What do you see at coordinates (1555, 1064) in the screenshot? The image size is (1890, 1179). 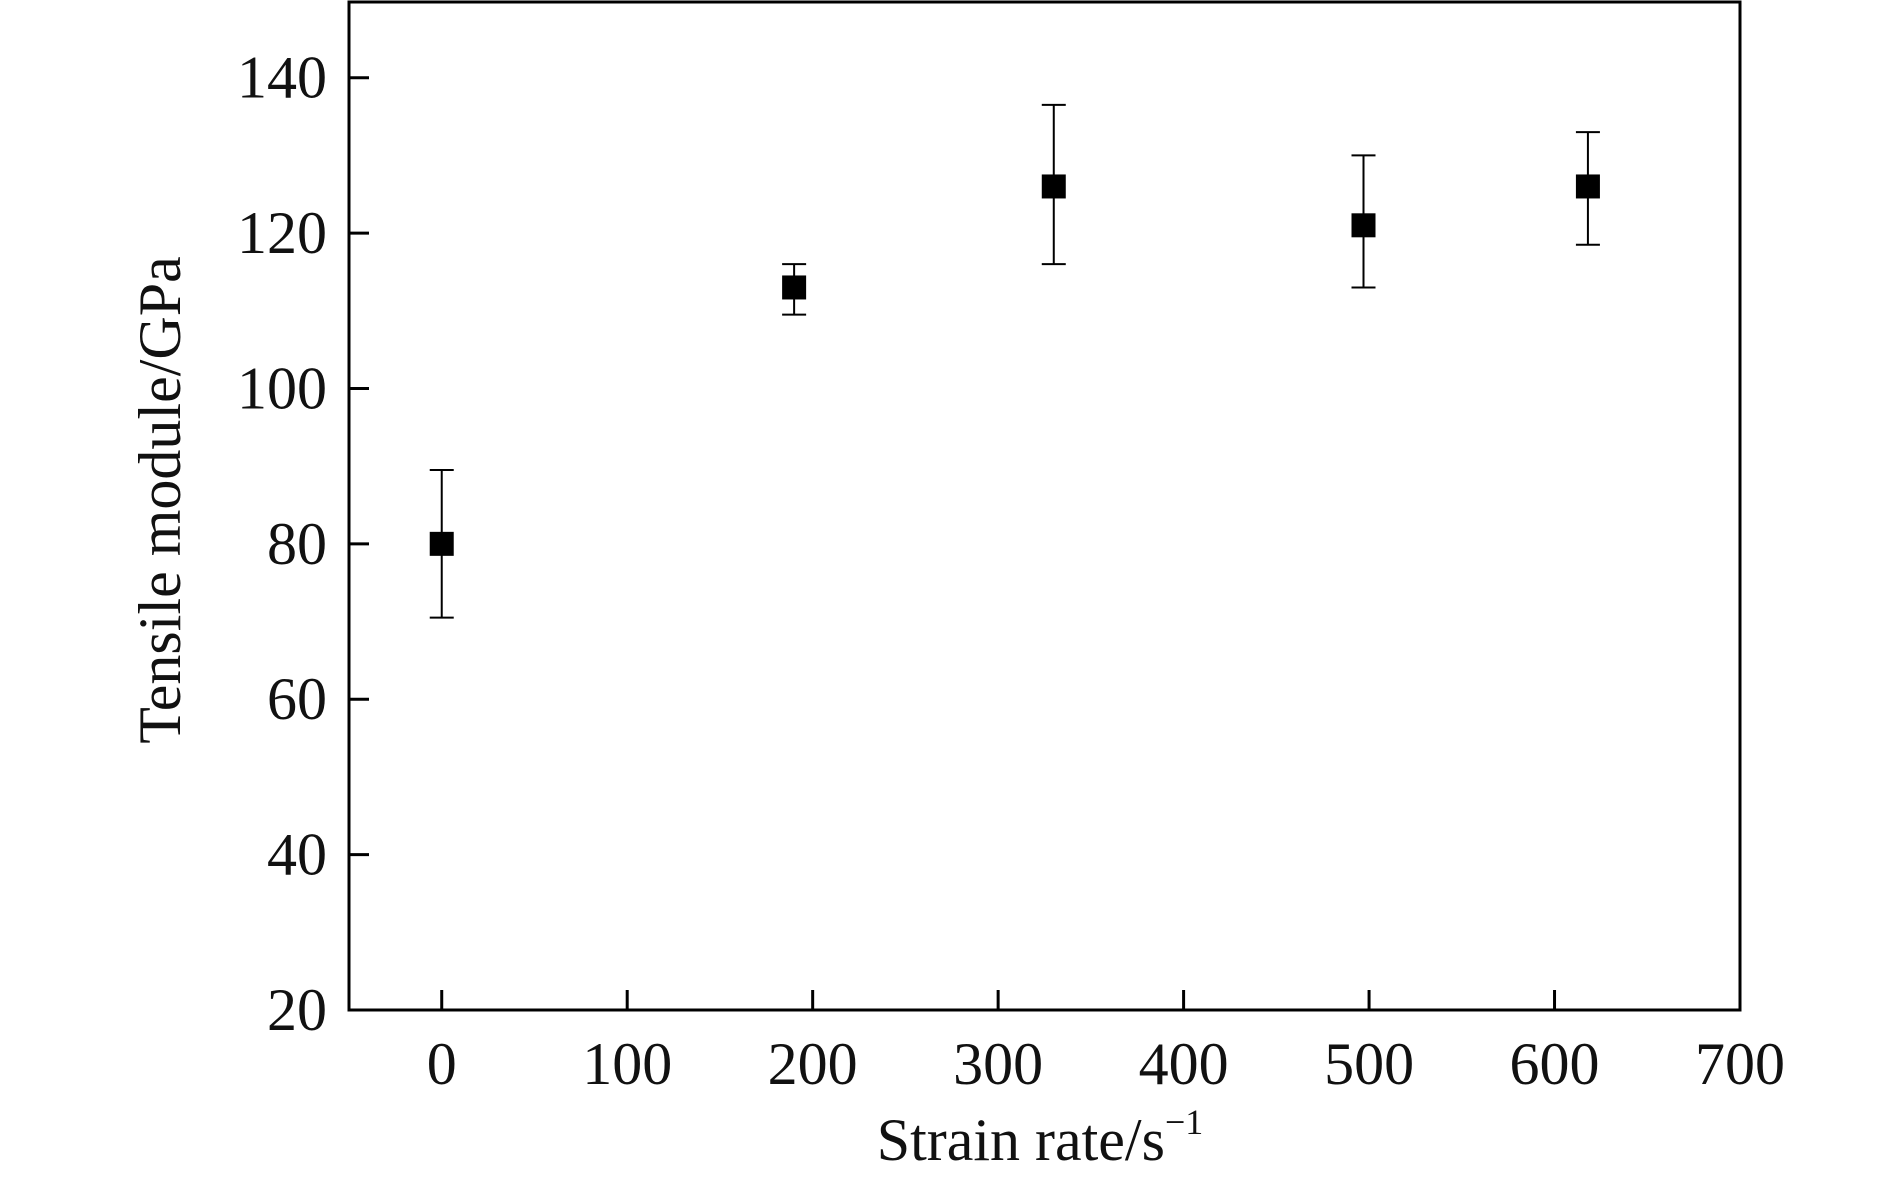 I see `x-tick-label: 600` at bounding box center [1555, 1064].